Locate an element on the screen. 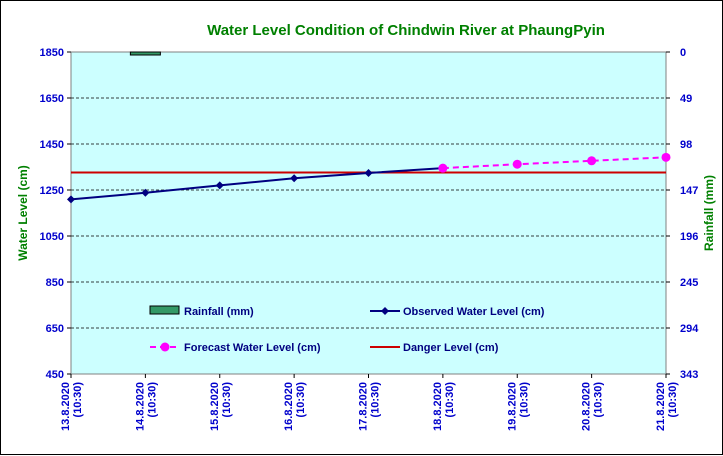 The width and height of the screenshot is (723, 456). y-axis-title: Water Level (cm) is located at coordinates (23, 213).